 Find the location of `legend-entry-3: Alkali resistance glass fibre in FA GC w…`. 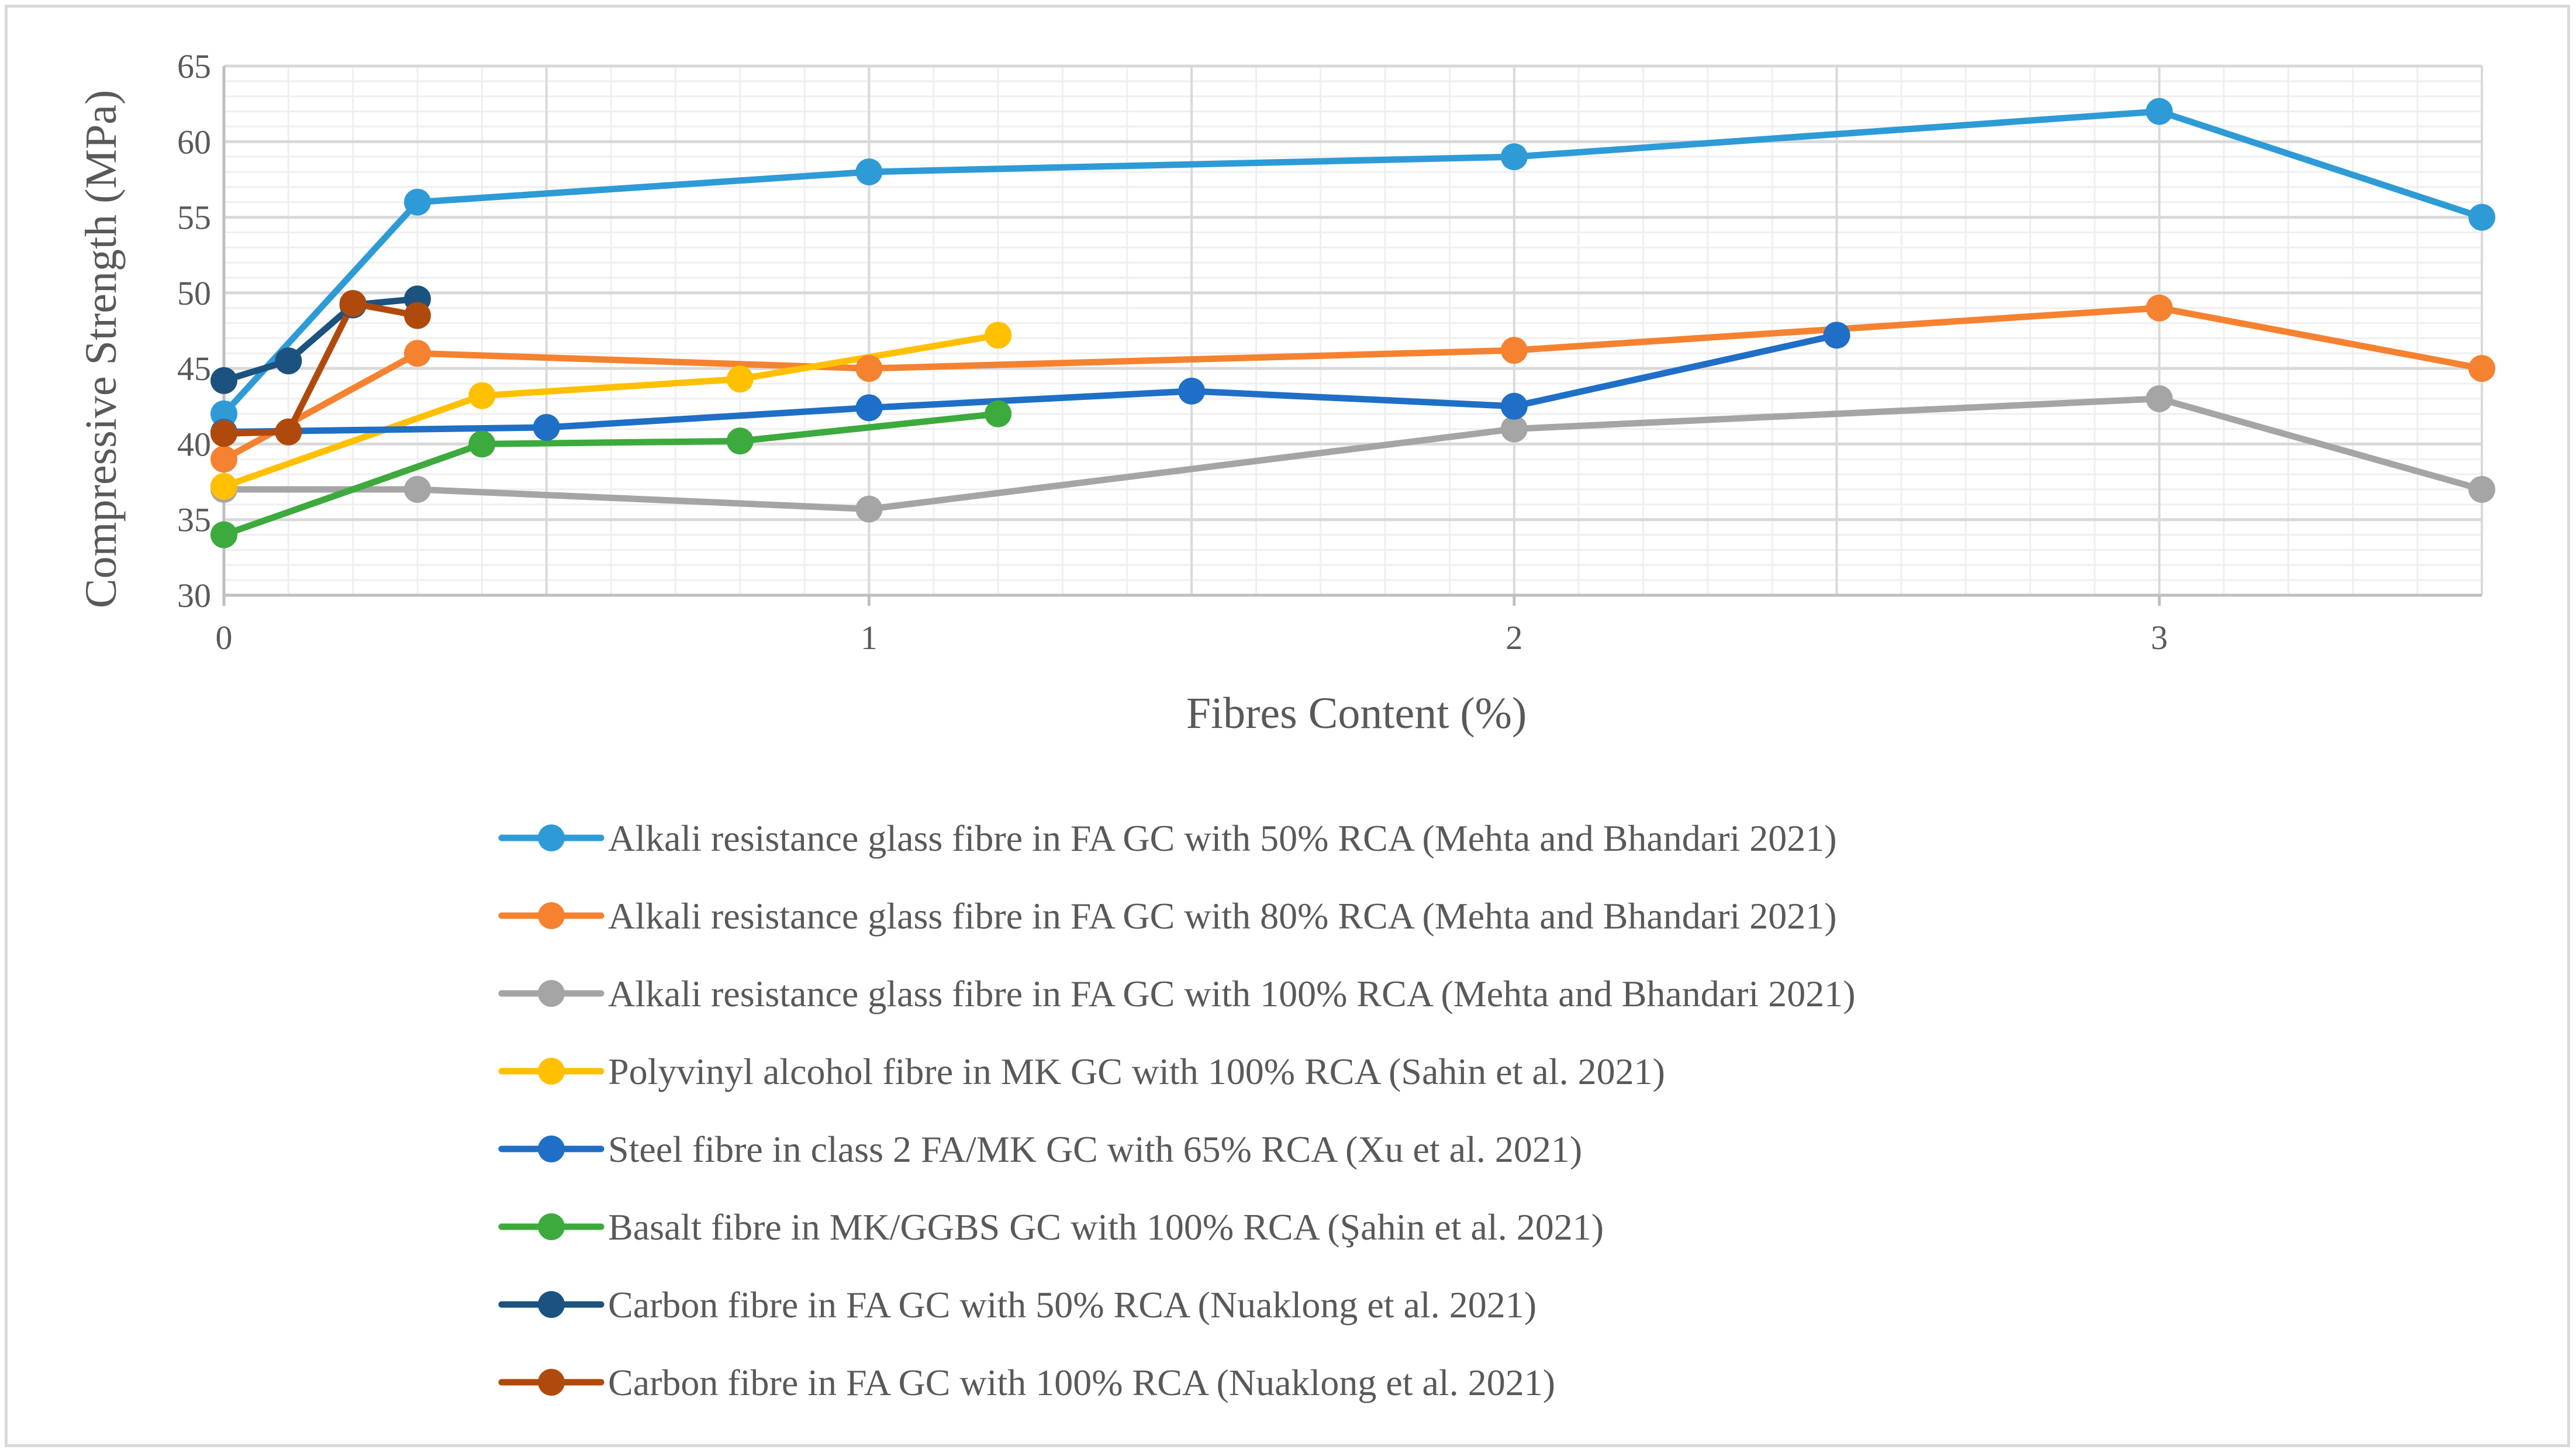

legend-entry-3: Alkali resistance glass fibre in FA GC w… is located at coordinates (1177, 993).